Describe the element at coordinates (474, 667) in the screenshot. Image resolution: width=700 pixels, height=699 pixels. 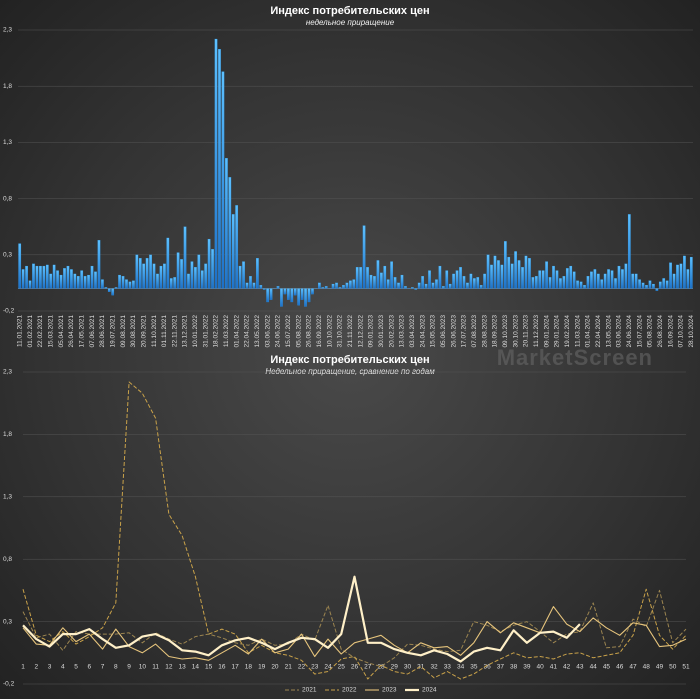
I see `x-tick-label: 35` at that location.